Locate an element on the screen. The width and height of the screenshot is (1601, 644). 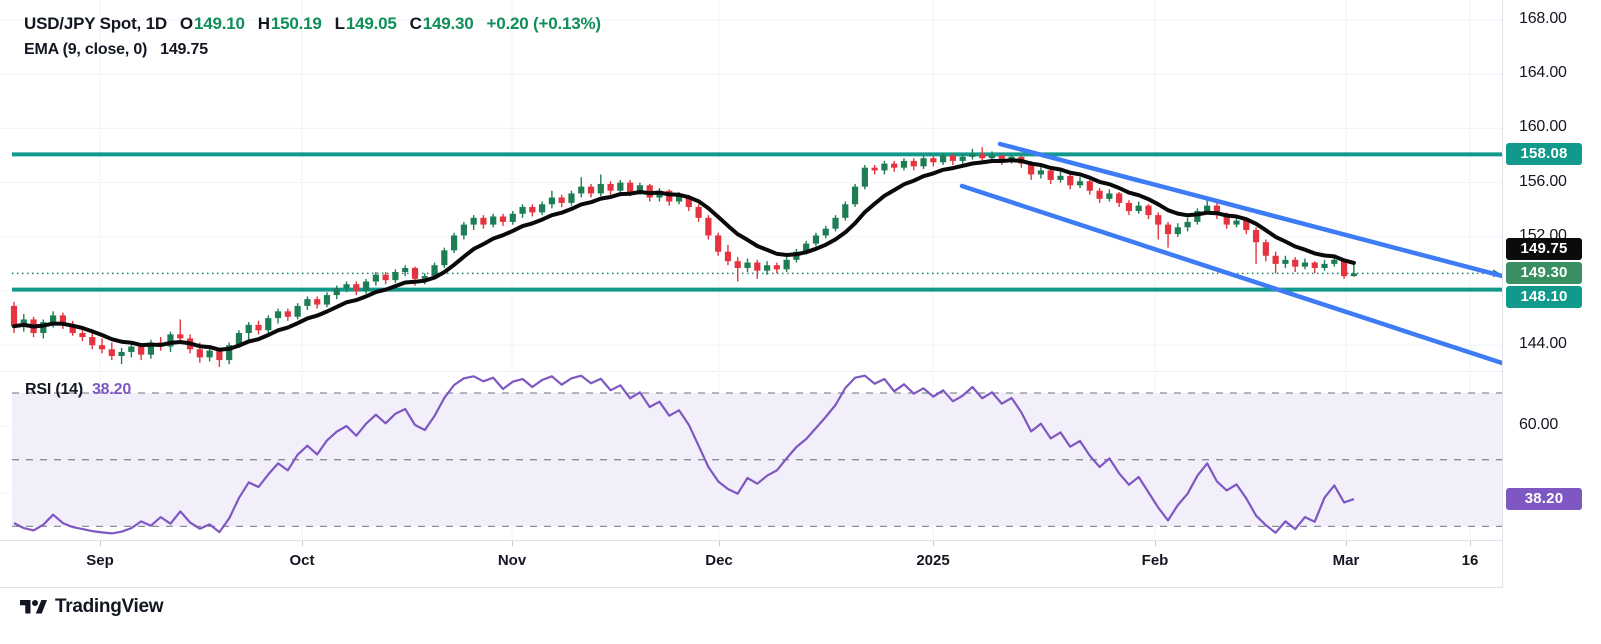
time-label-16: 16 is located at coordinates (1470, 560).